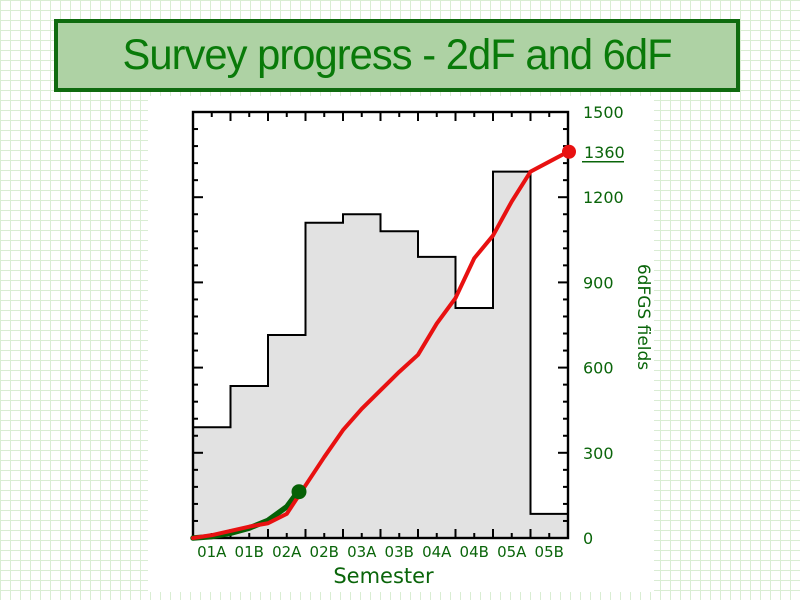 Image resolution: width=800 pixels, height=600 pixels. What do you see at coordinates (588, 538) in the screenshot?
I see `y-tick-label: 0` at bounding box center [588, 538].